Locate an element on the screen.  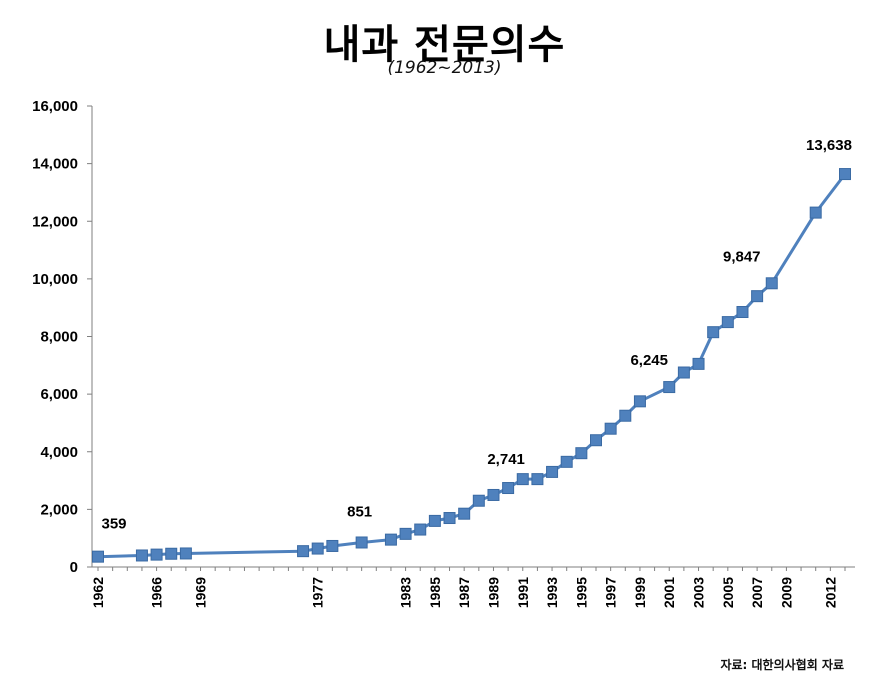
x-tick-label: 2005 is located at coordinates (728, 592).